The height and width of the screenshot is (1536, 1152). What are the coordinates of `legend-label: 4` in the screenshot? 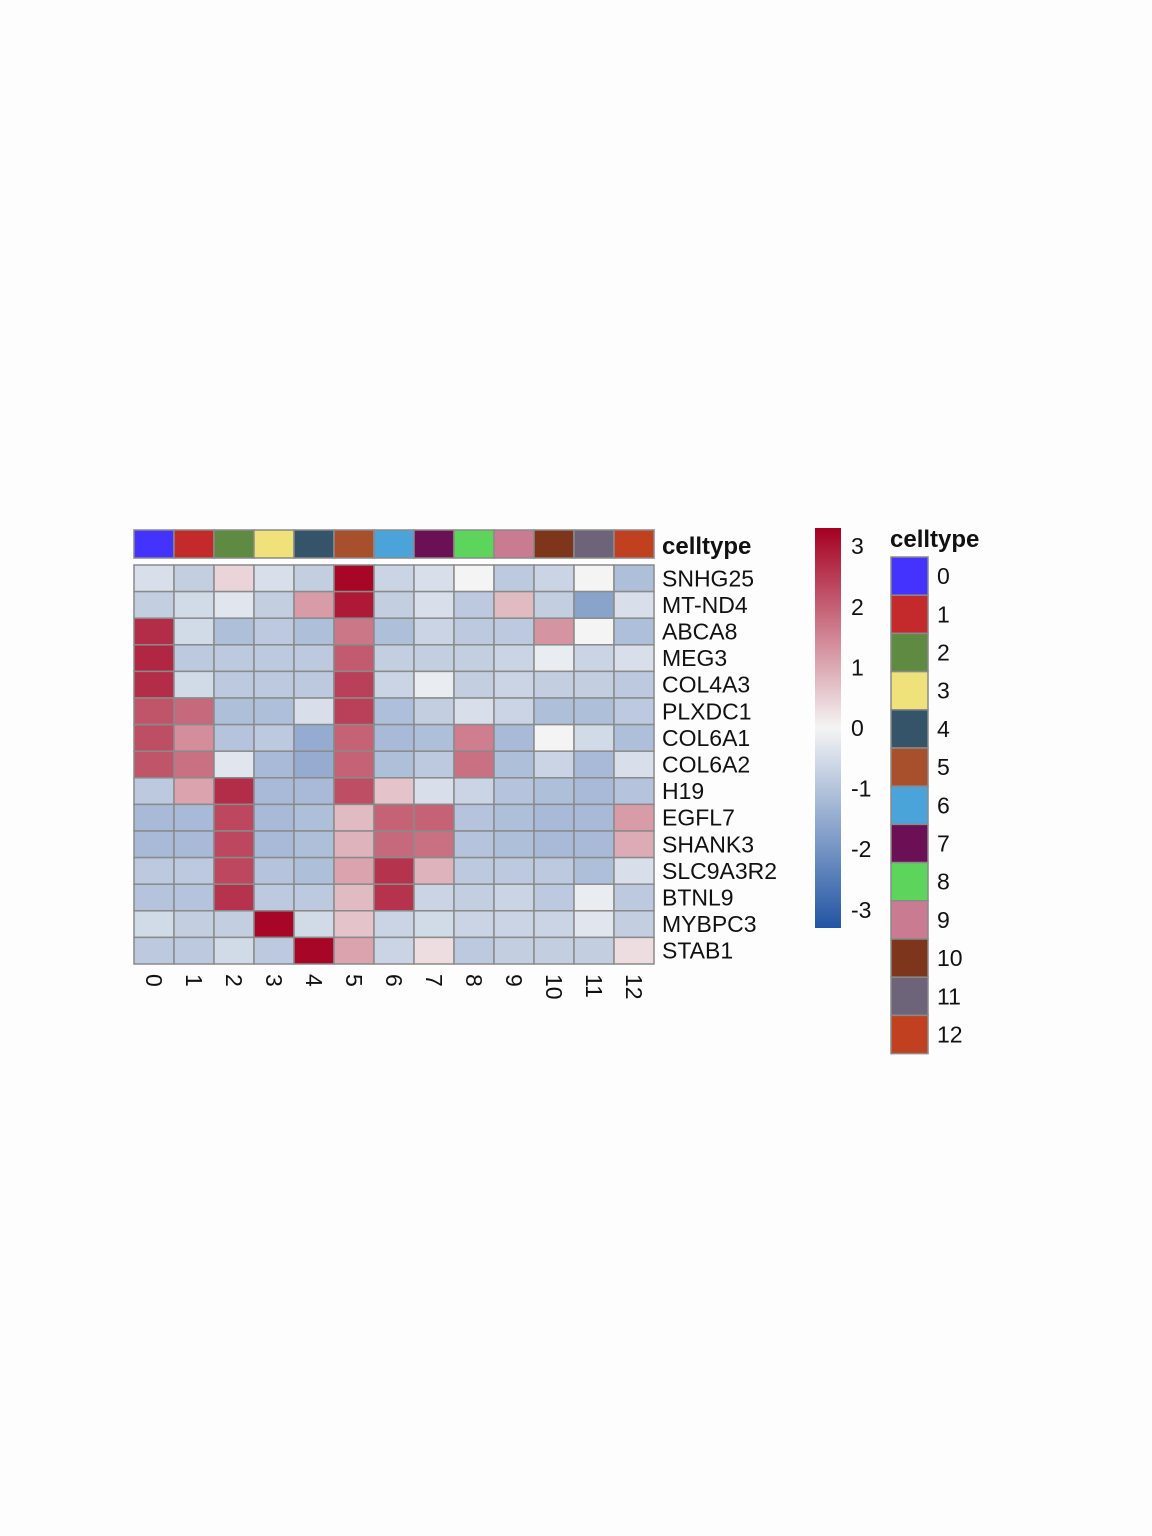 It's located at (943, 729).